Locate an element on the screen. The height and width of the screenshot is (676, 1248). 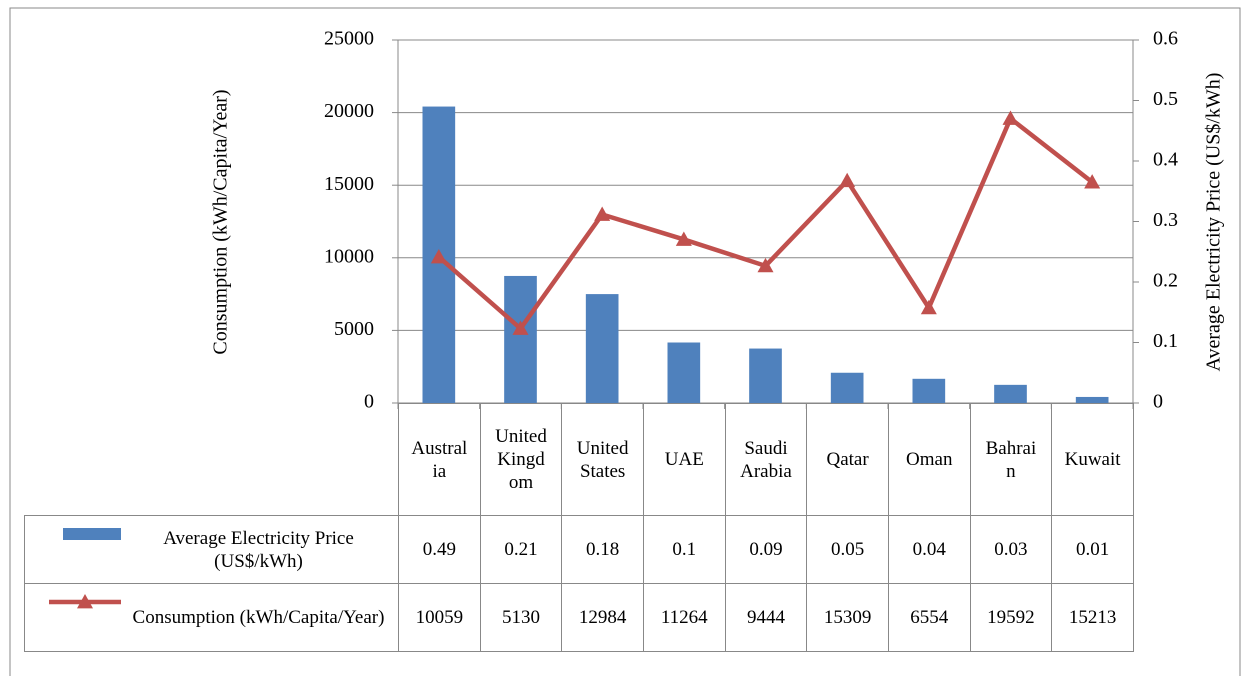
y-tick-label: 20000 is located at coordinates (349, 111).